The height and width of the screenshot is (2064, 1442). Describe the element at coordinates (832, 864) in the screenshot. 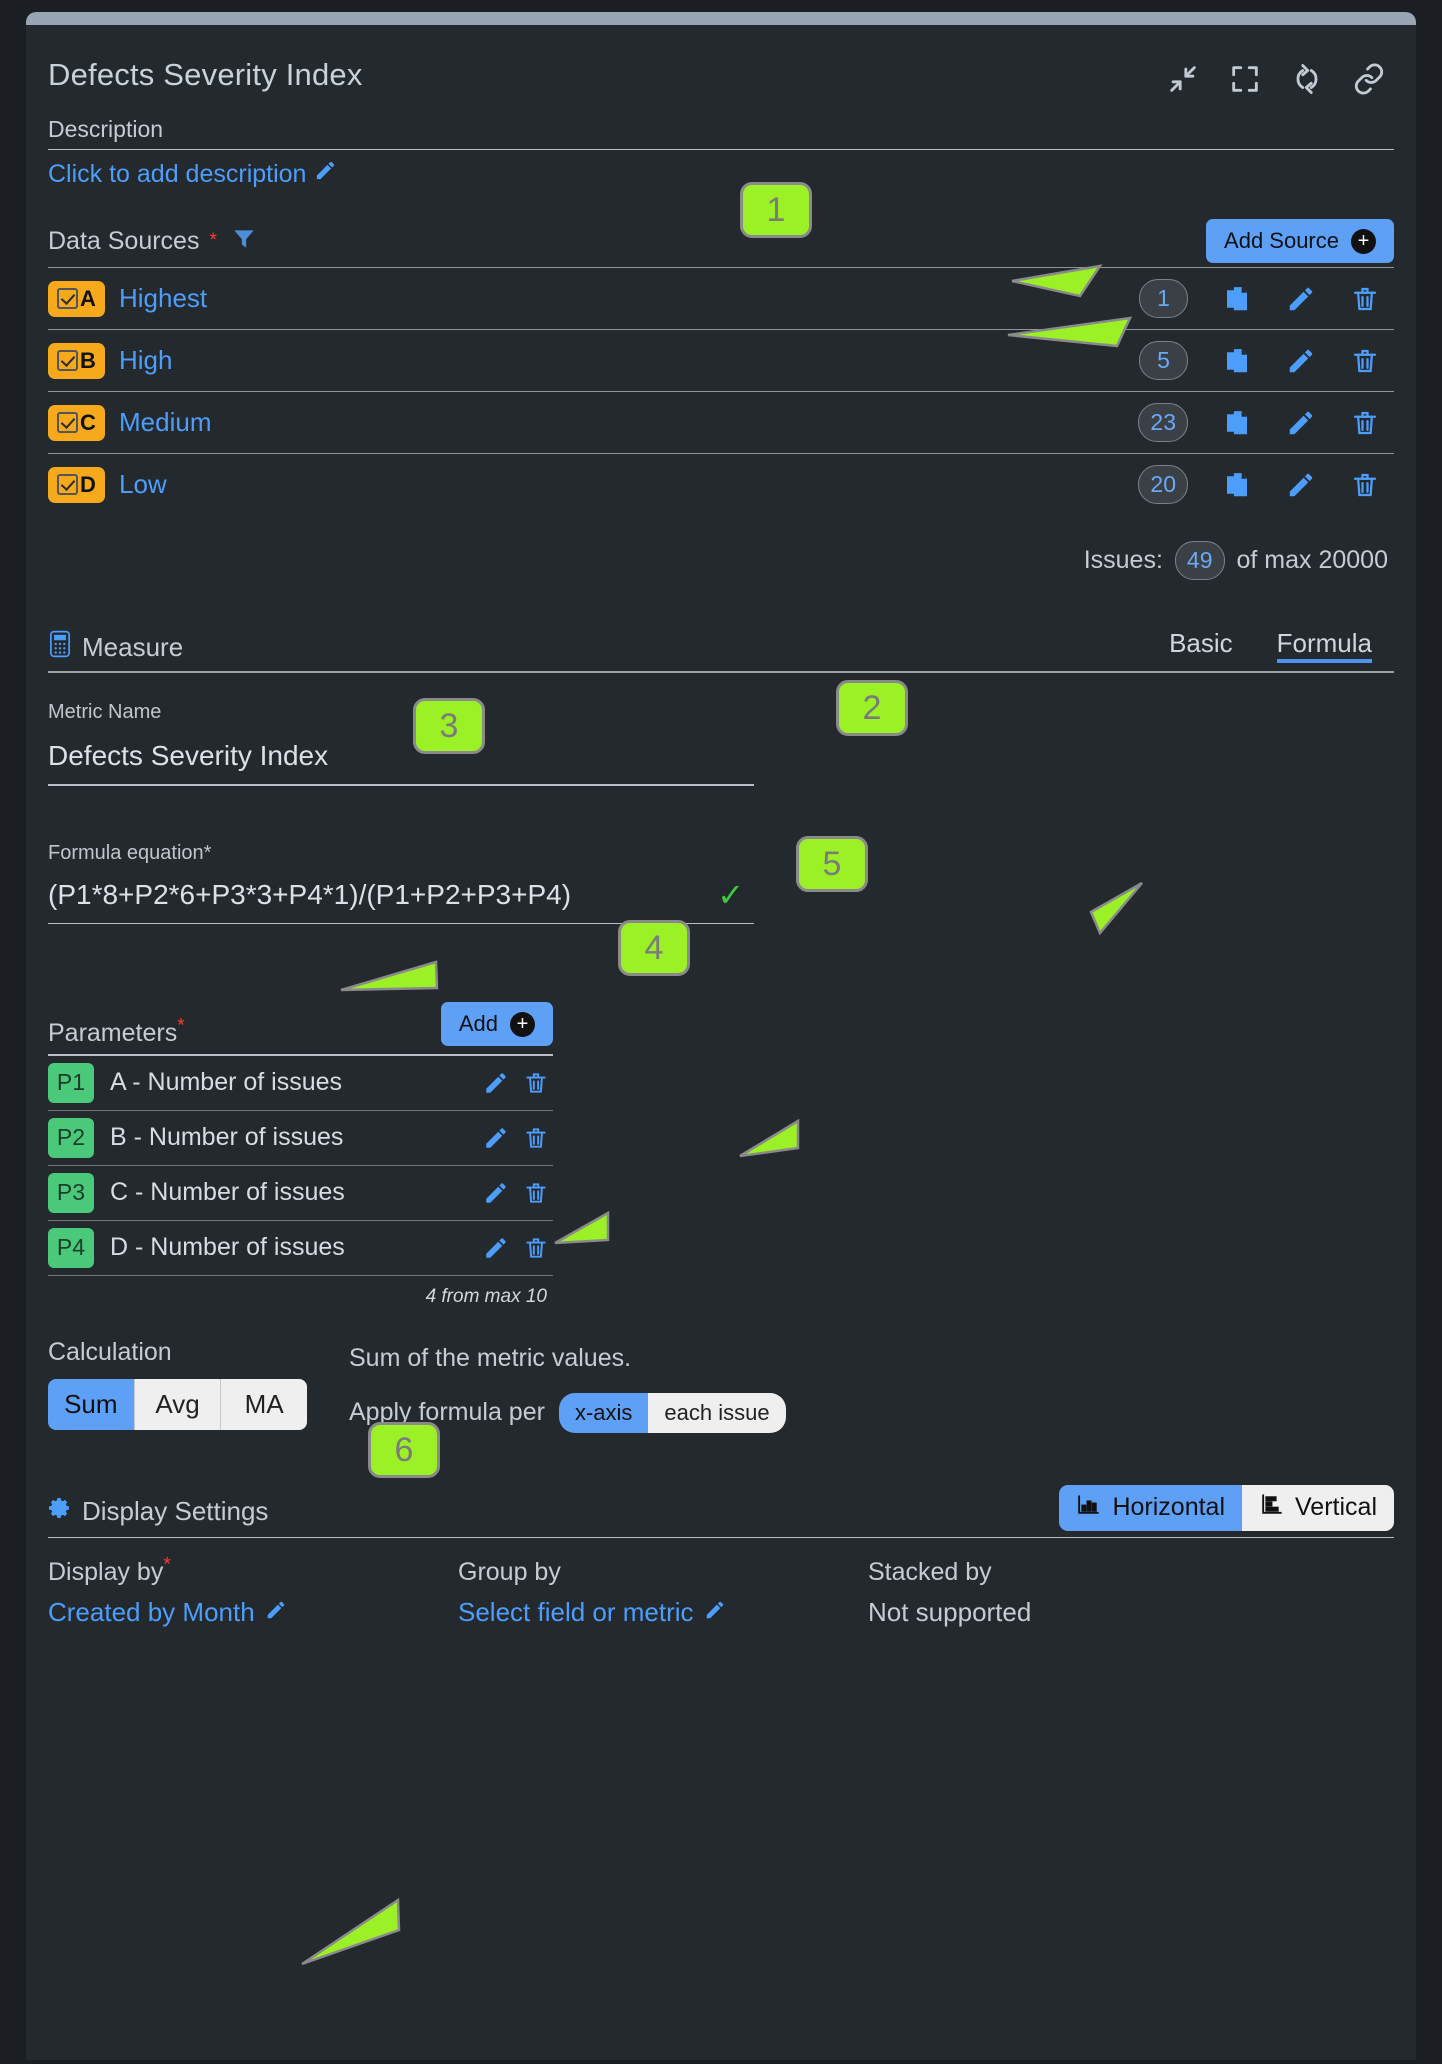

I see `callout-badge-5: 5` at that location.